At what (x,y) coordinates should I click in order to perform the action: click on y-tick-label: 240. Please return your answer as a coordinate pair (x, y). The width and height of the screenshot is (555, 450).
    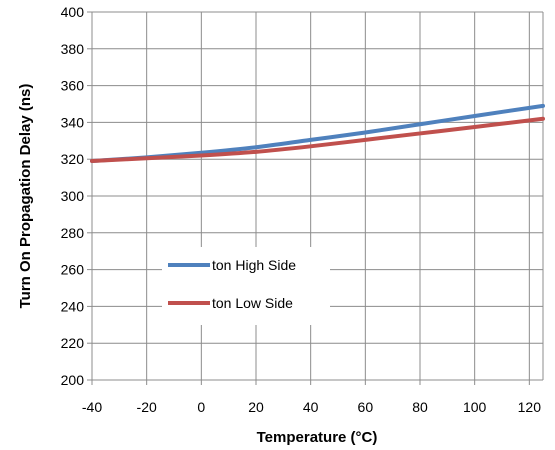
    Looking at the image, I should click on (73, 306).